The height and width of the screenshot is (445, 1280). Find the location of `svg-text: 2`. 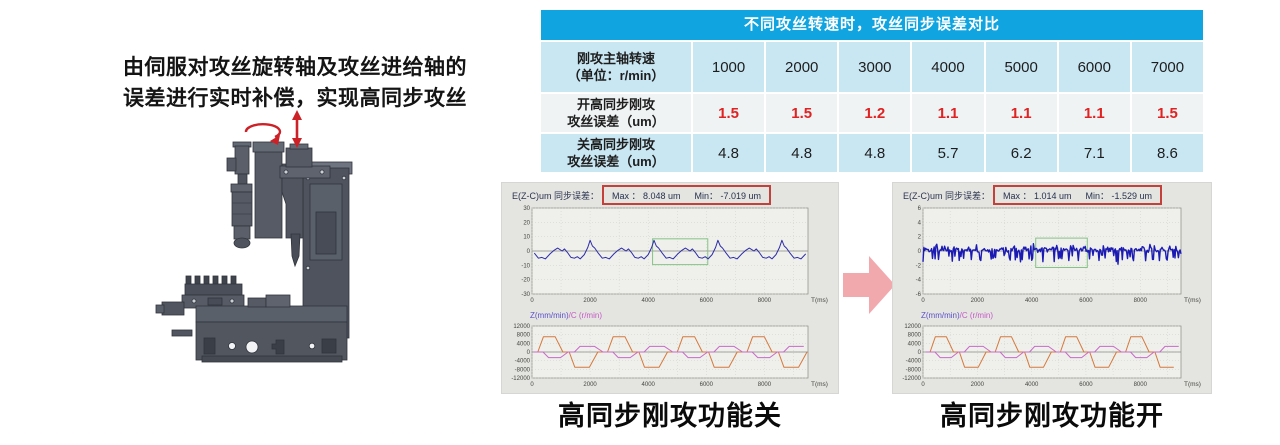

svg-text: 2 is located at coordinates (920, 238).